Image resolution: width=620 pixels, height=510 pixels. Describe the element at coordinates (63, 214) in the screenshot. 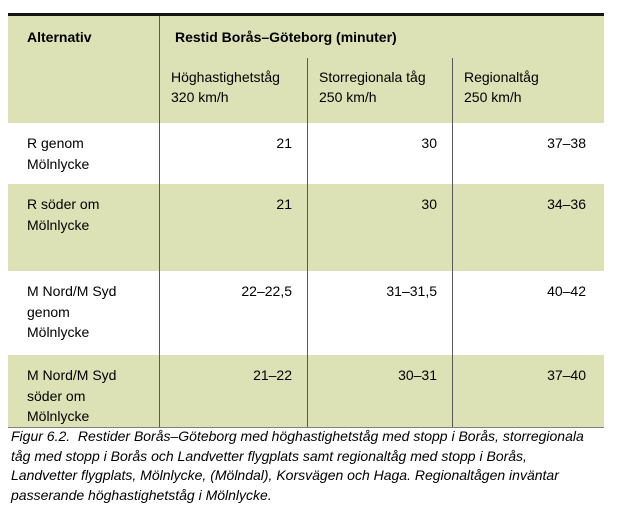

I see `row-label: R söder om Mölnlycke` at that location.